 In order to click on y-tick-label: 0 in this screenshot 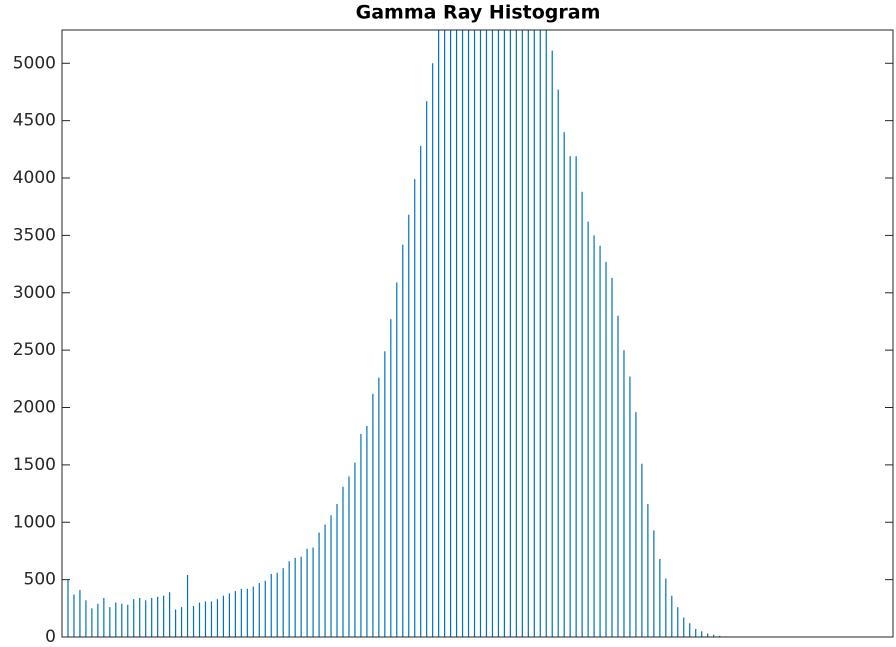, I will do `click(50, 637)`.